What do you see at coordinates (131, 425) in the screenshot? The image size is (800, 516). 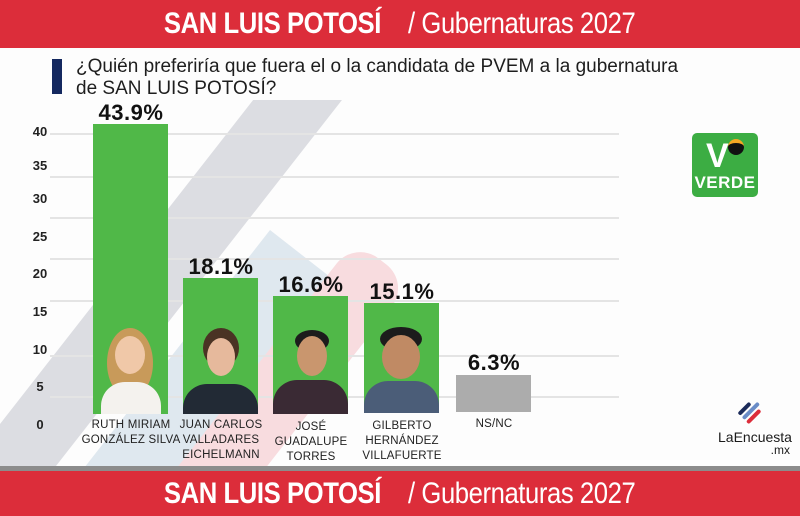 I see `label-line: RUTH MIRIAM` at bounding box center [131, 425].